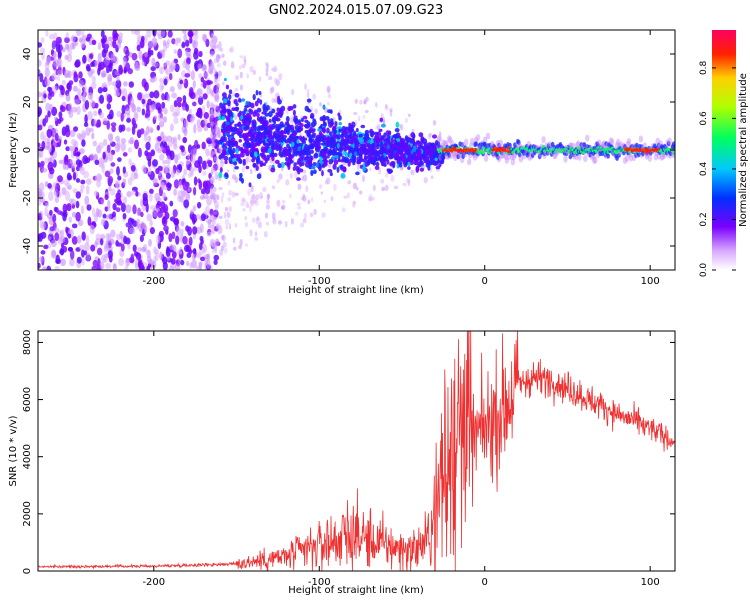  What do you see at coordinates (704, 118) in the screenshot?
I see `colorbar-tick-label: 0.6` at bounding box center [704, 118].